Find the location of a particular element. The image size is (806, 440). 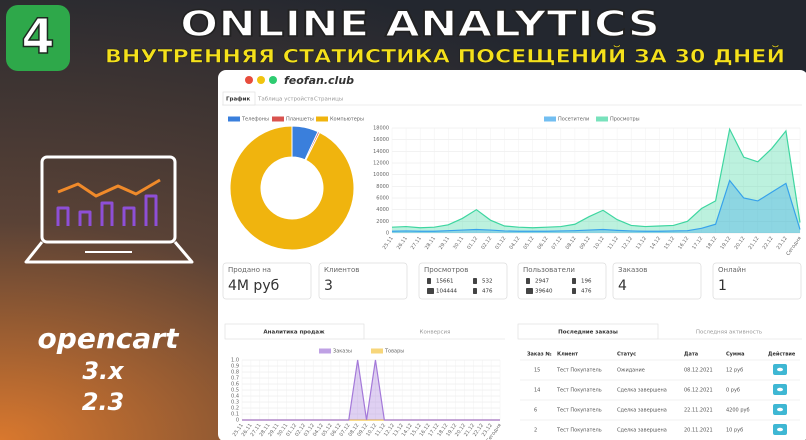

y-tick-label: 0.4 is located at coordinates (235, 397).